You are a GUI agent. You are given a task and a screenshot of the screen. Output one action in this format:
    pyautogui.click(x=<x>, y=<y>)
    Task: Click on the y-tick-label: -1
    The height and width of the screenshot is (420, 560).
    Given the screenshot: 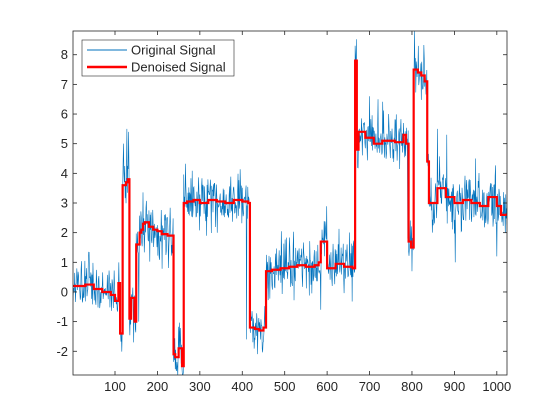 What is the action you would take?
    pyautogui.click(x=62, y=321)
    